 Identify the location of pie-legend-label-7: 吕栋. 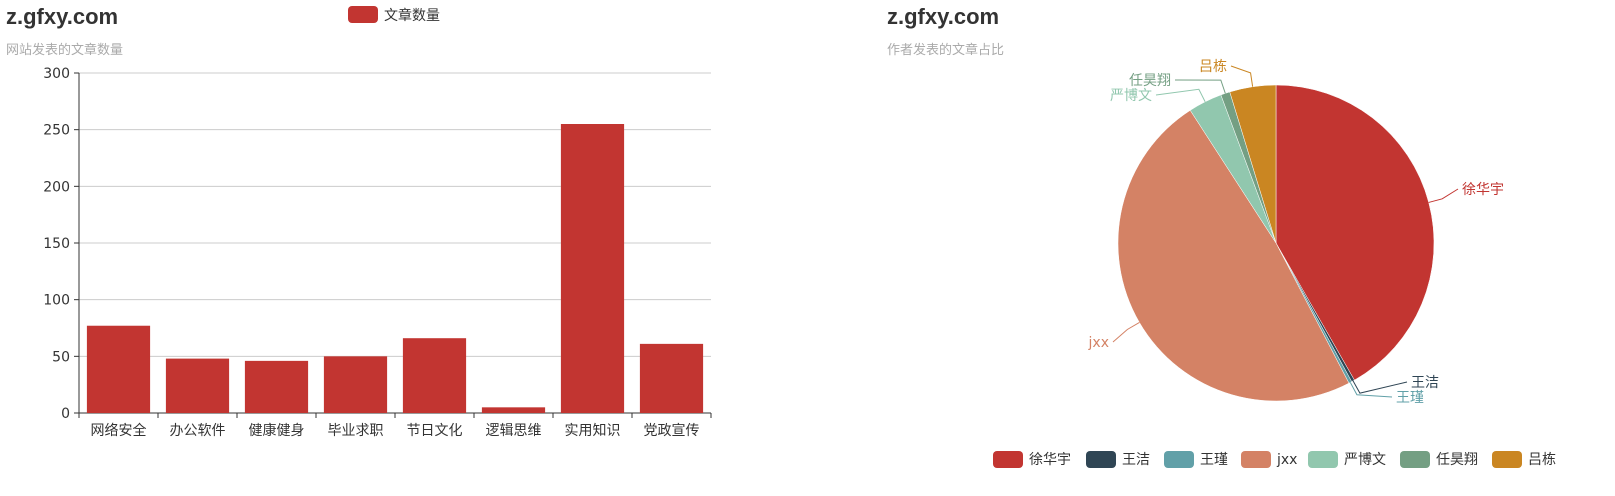
(1542, 459).